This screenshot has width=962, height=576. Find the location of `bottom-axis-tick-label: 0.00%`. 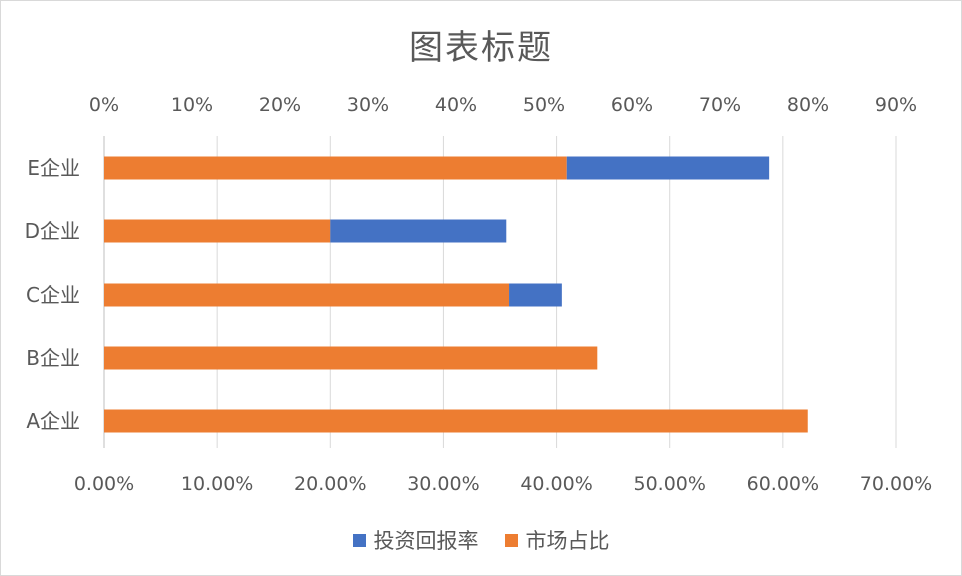

bottom-axis-tick-label: 0.00% is located at coordinates (104, 484).